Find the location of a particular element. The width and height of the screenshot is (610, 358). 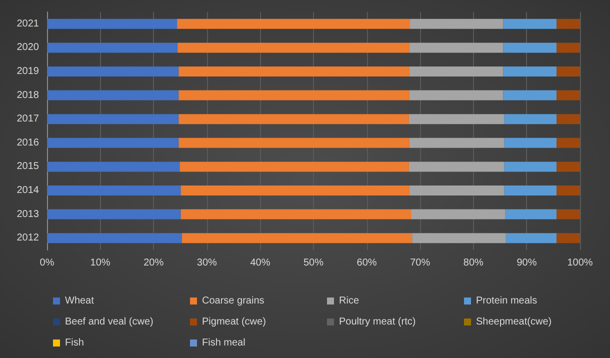

x-tick-label: 30% is located at coordinates (207, 263).